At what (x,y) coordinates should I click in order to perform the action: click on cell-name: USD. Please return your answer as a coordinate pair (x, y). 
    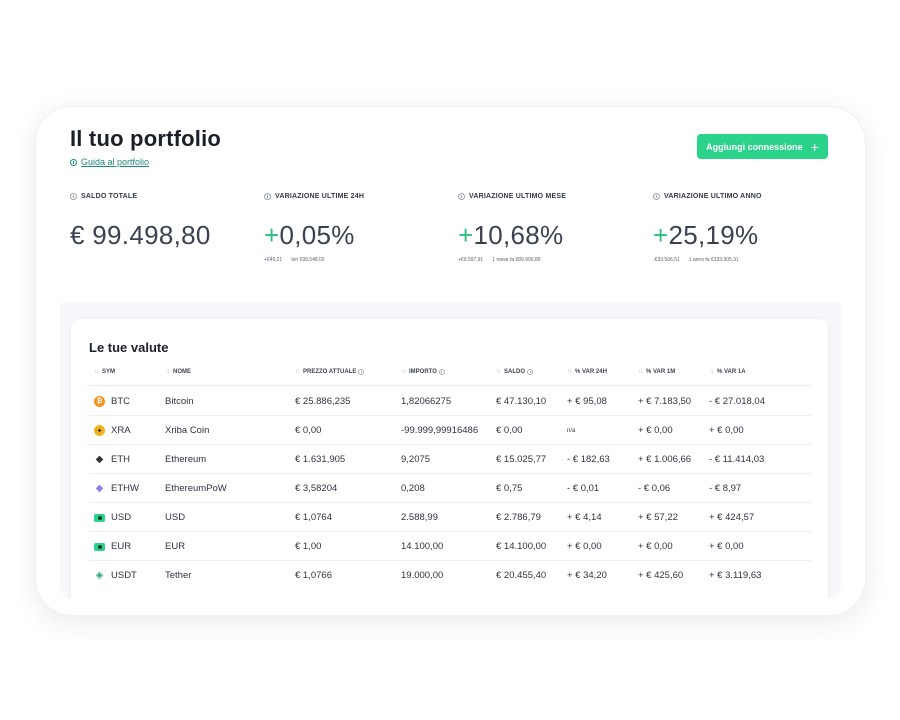
    Looking at the image, I should click on (175, 517).